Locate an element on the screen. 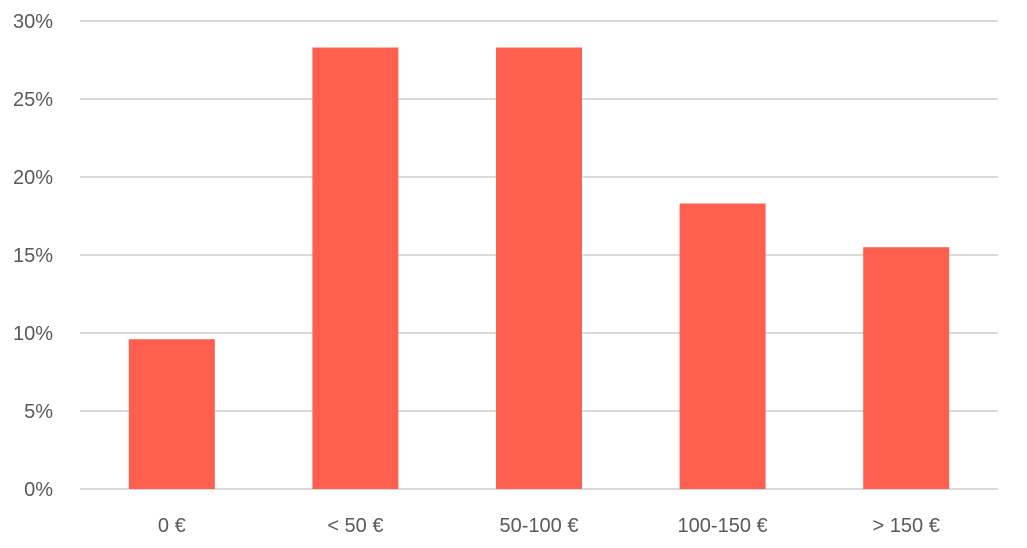 This screenshot has width=1027, height=548. y-tick-label: 5% is located at coordinates (38, 412).